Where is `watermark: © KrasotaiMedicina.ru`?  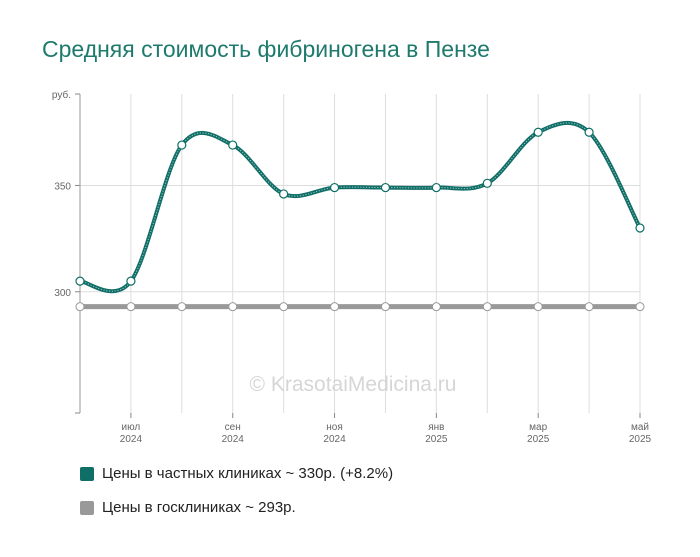
watermark: © KrasotaiMedicina.ru is located at coordinates (353, 384).